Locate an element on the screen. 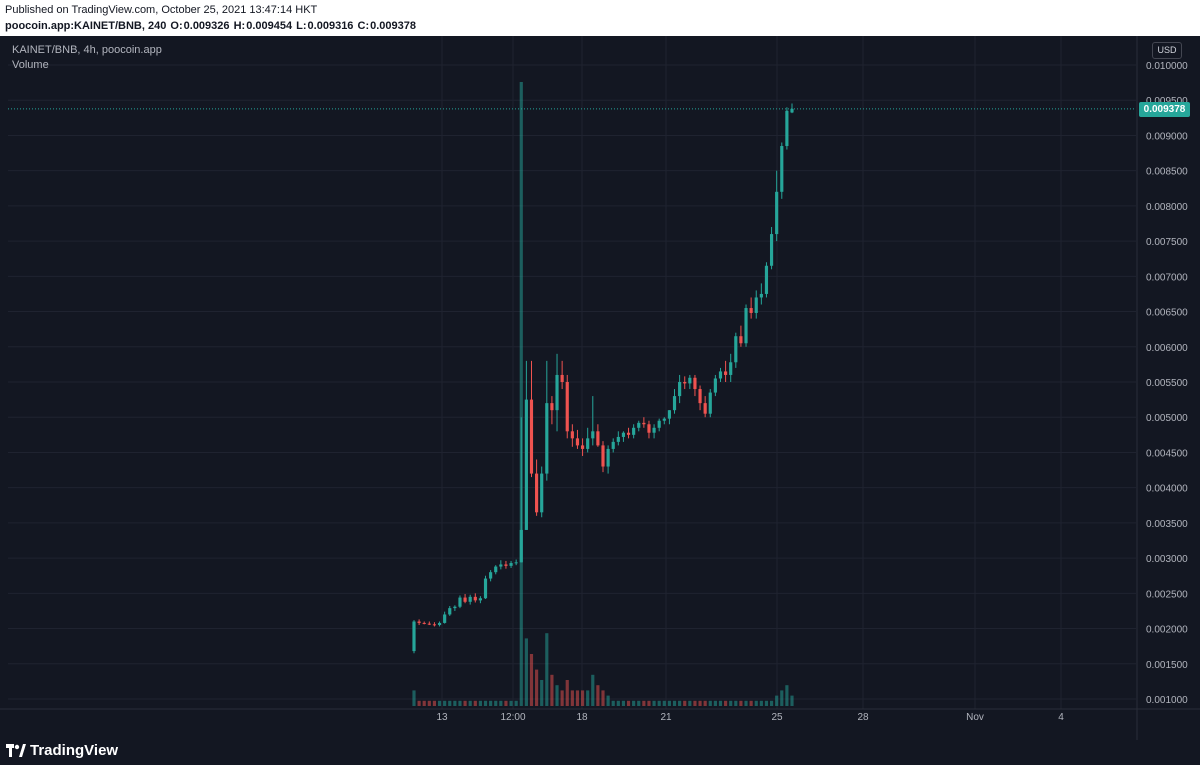 The width and height of the screenshot is (1200, 765). y-tick-label: 0.004500 is located at coordinates (1167, 453).